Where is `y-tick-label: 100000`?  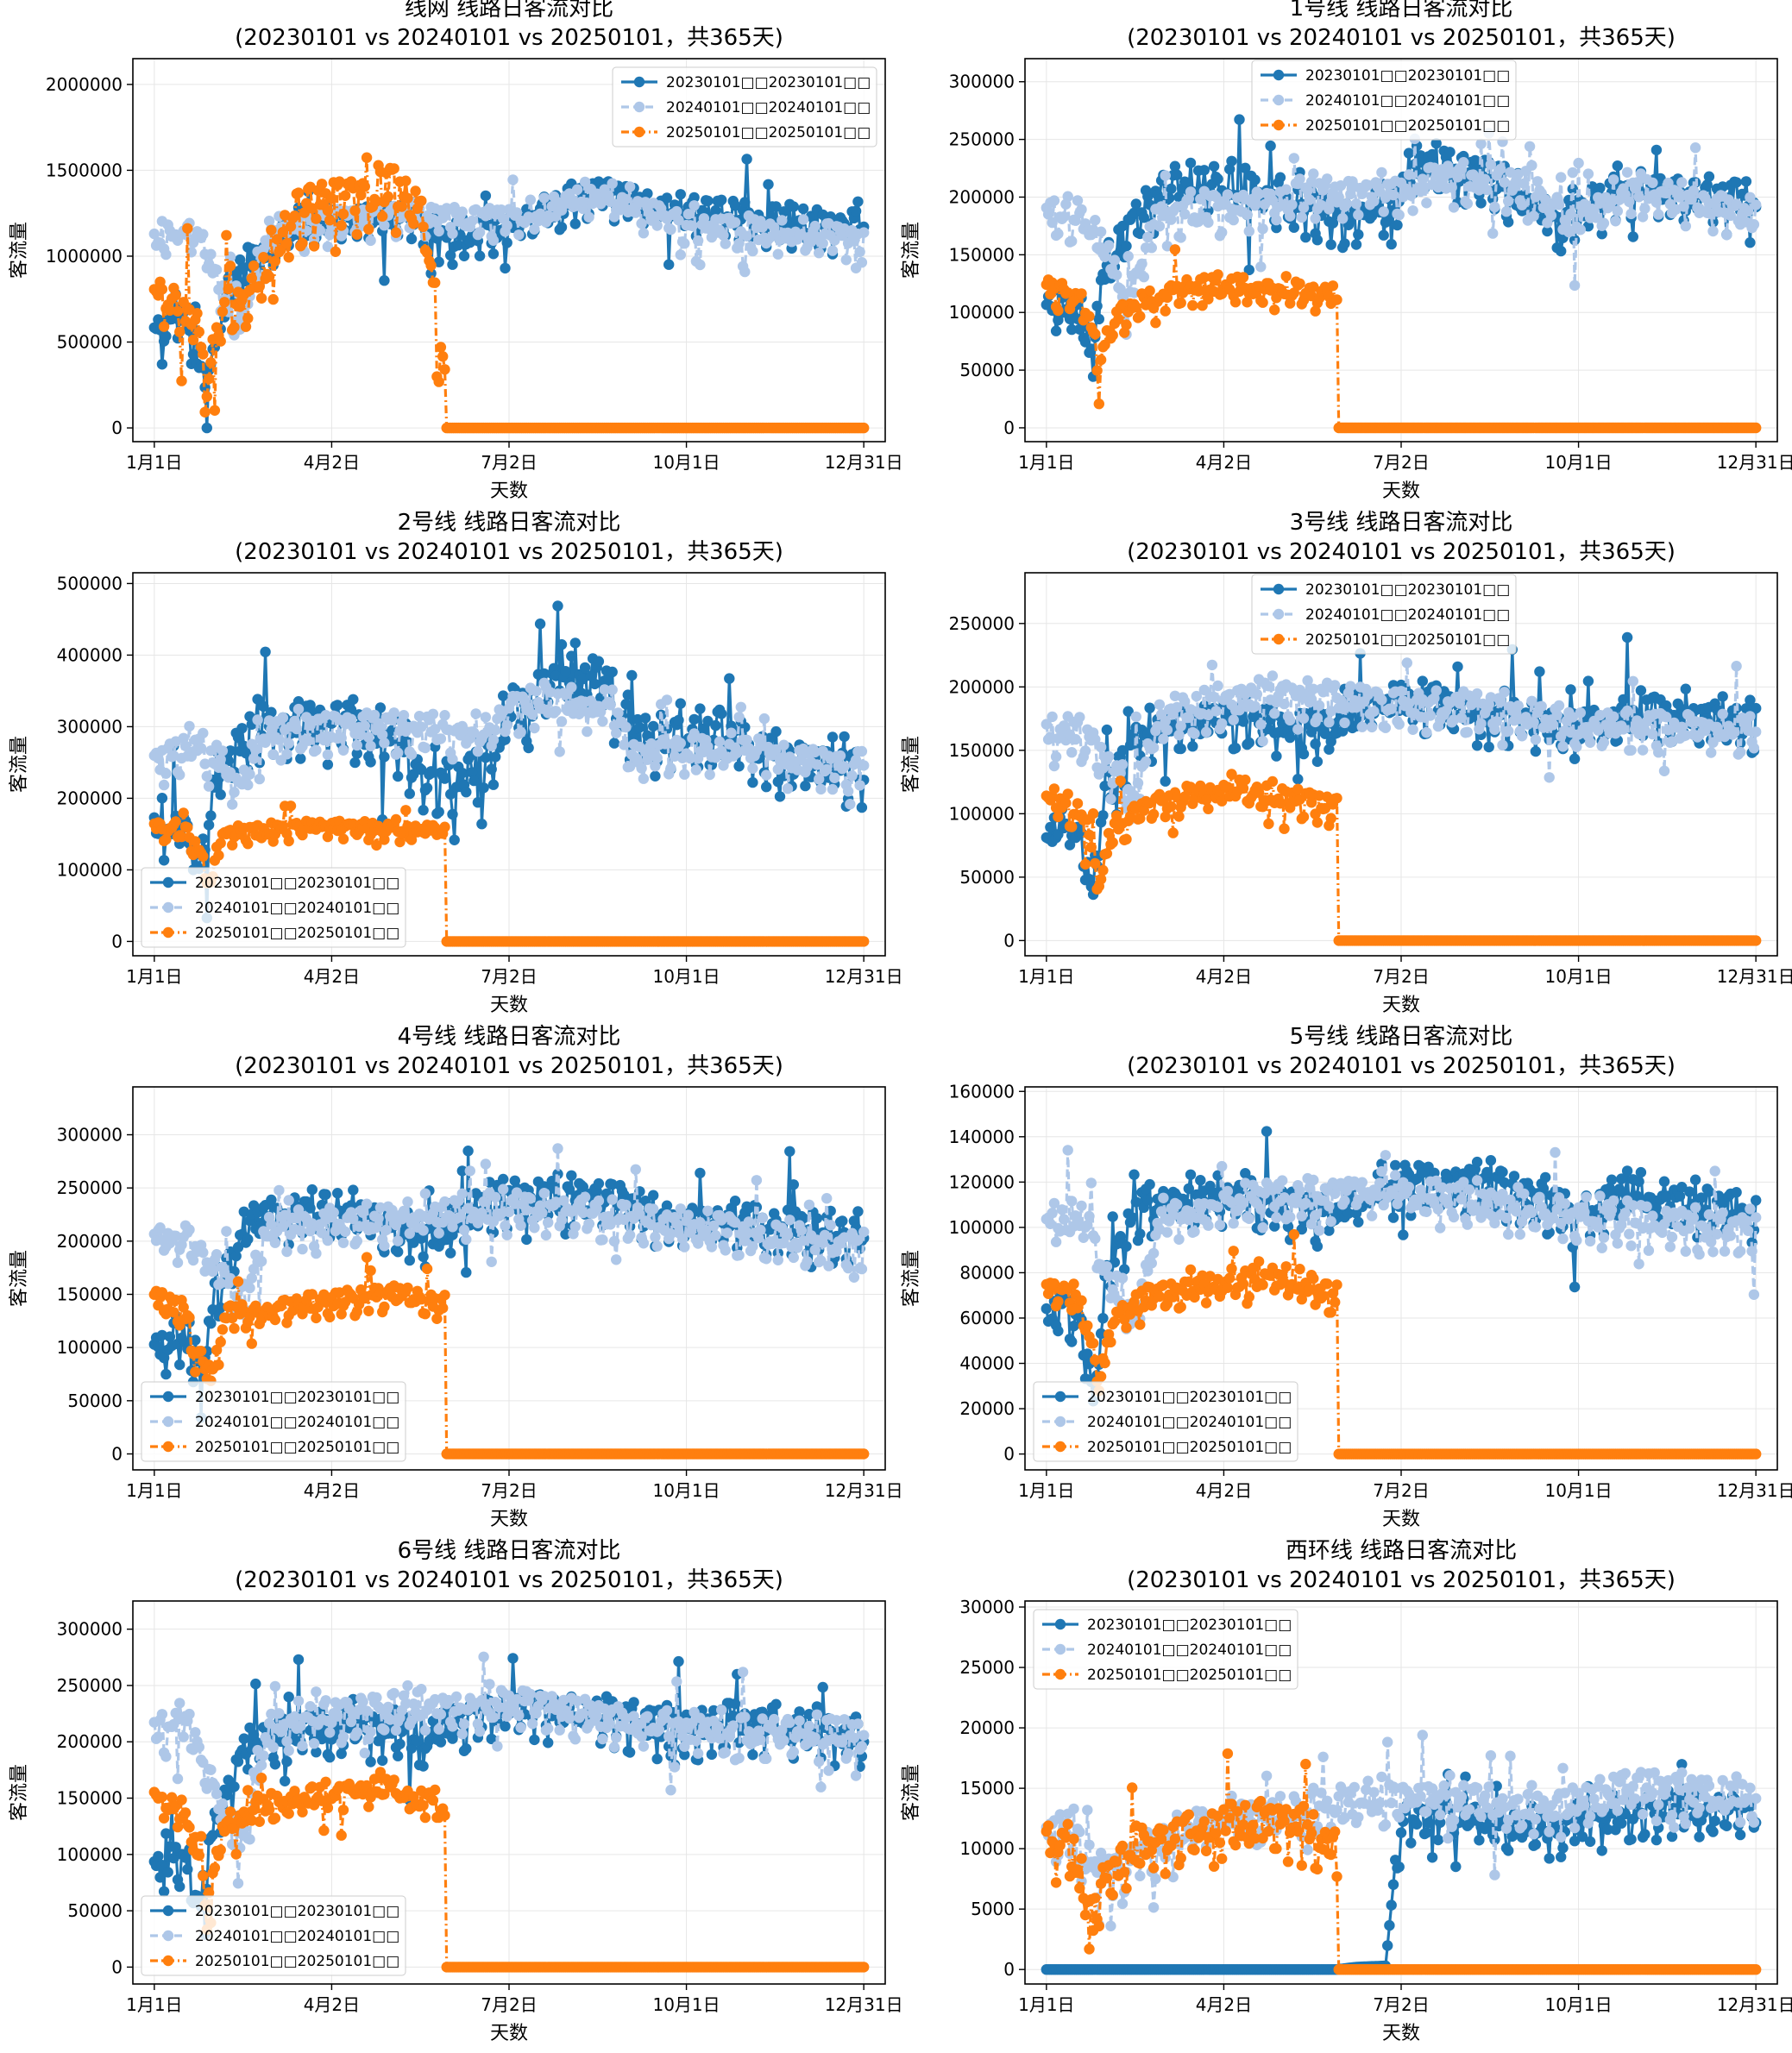 y-tick-label: 100000 is located at coordinates (90, 870).